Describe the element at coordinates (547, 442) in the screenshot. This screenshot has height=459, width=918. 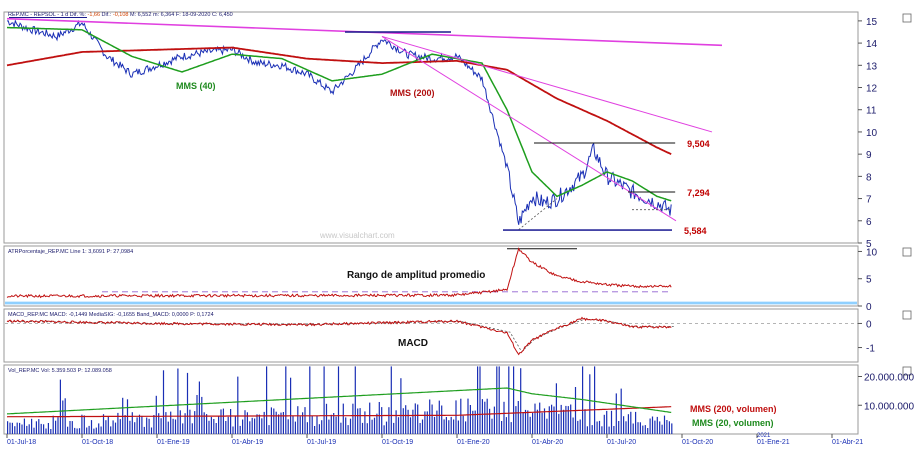
I see `x-tick-label: 01-Abr-20` at that location.